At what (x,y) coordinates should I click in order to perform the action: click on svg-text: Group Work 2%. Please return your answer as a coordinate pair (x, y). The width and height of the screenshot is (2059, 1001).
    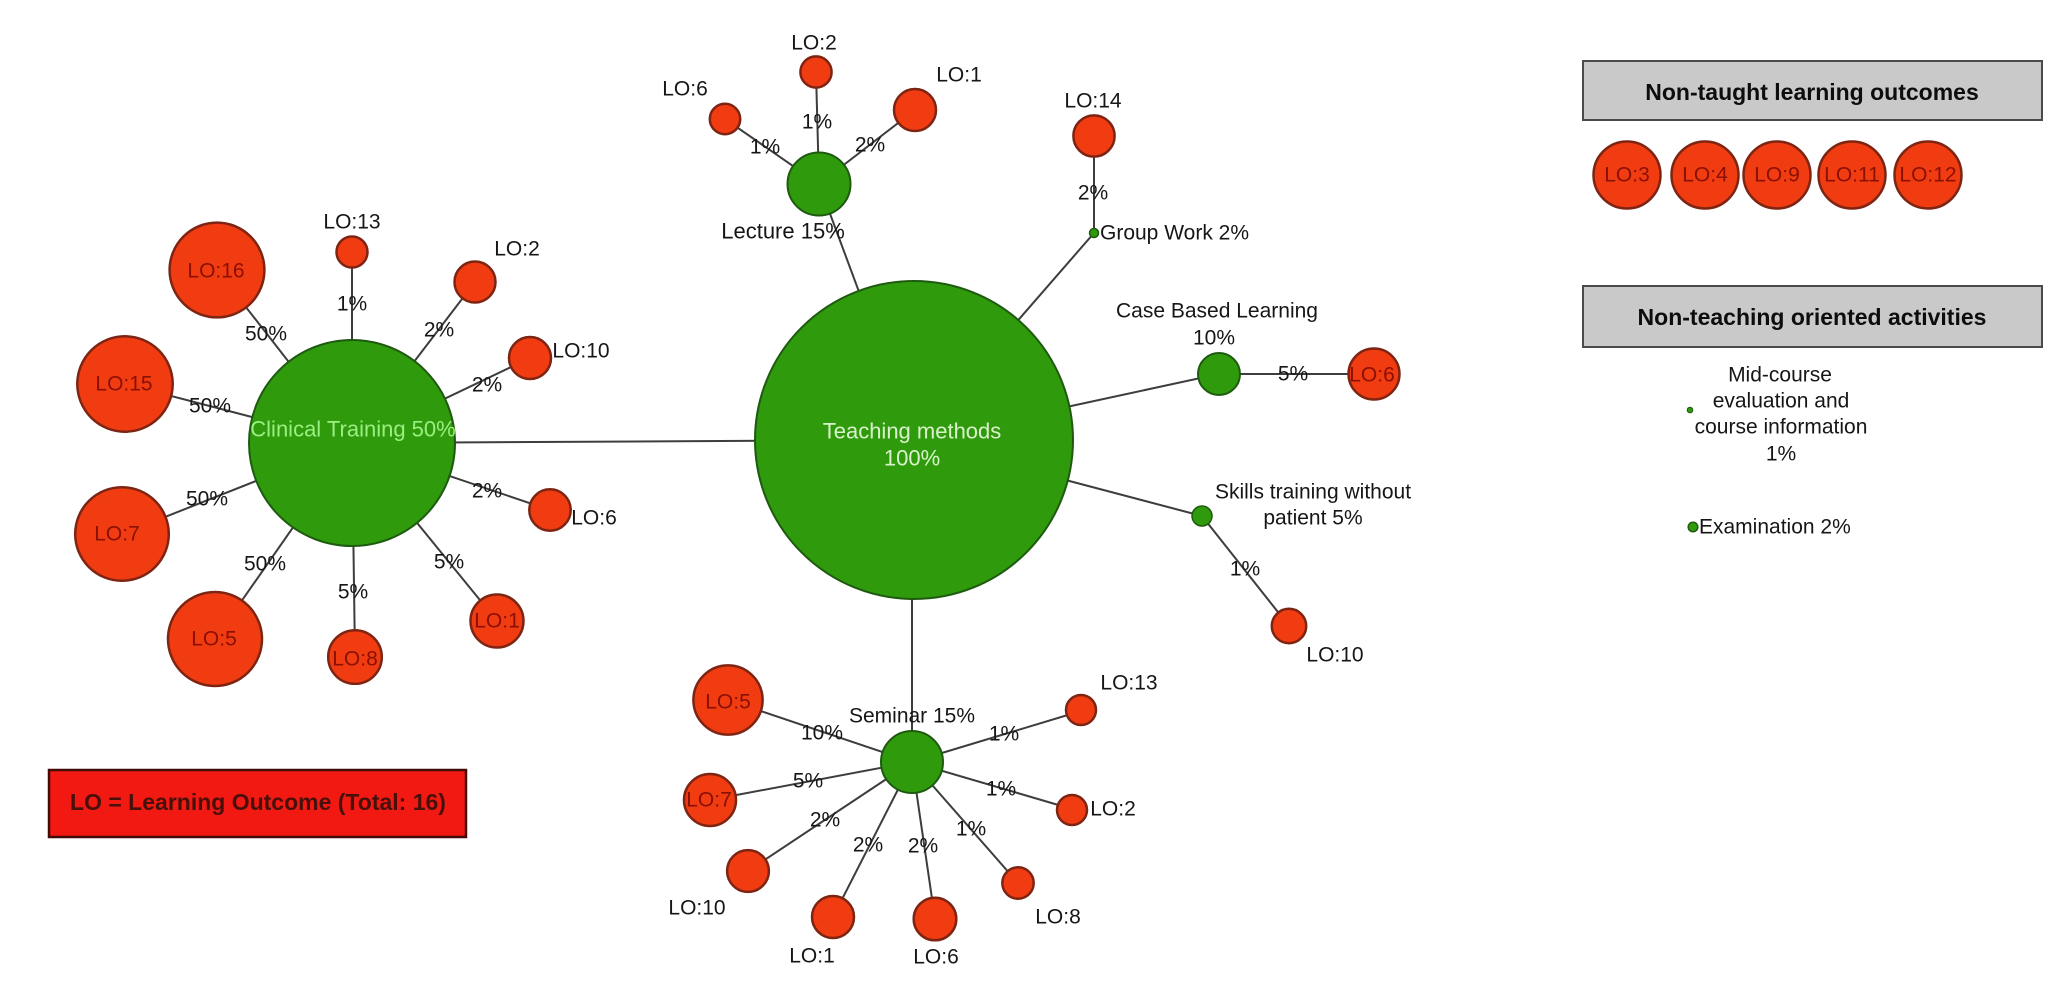
    Looking at the image, I should click on (1174, 233).